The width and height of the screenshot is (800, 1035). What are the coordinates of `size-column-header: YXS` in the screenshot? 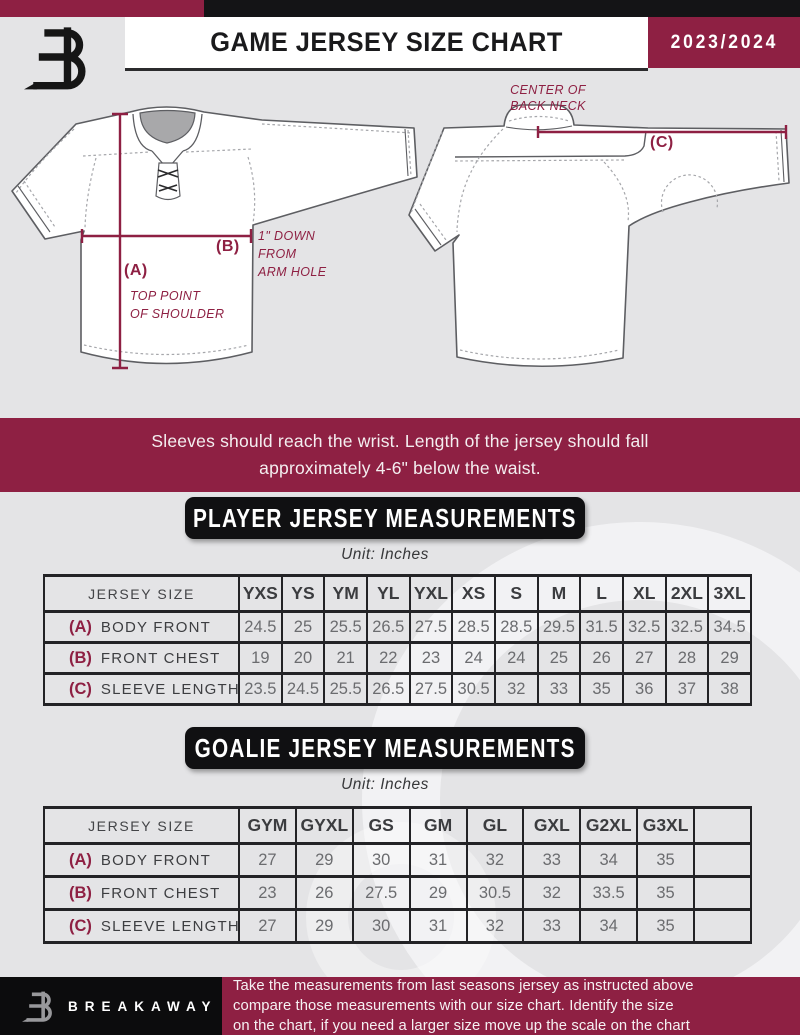 It's located at (260, 593).